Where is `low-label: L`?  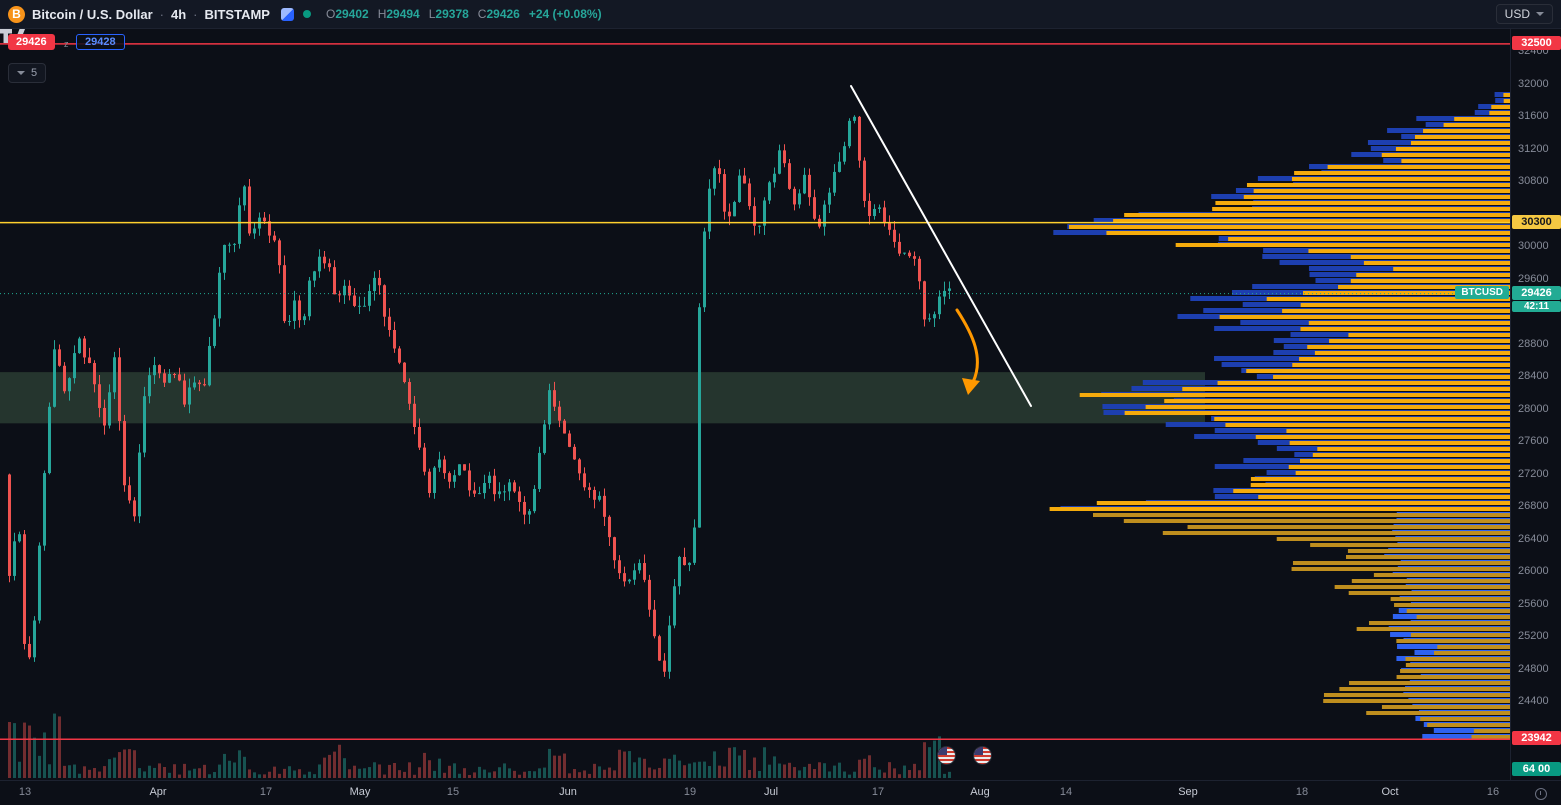 low-label: L is located at coordinates (432, 14).